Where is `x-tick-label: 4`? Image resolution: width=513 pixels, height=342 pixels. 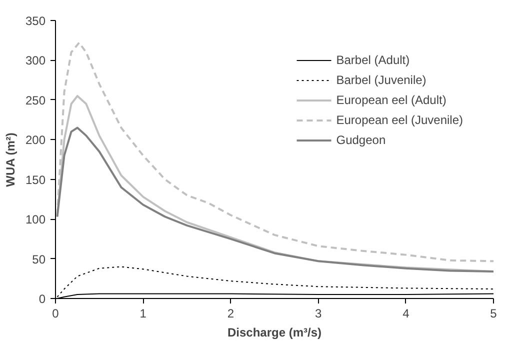
x-tick-label: 4 is located at coordinates (406, 313).